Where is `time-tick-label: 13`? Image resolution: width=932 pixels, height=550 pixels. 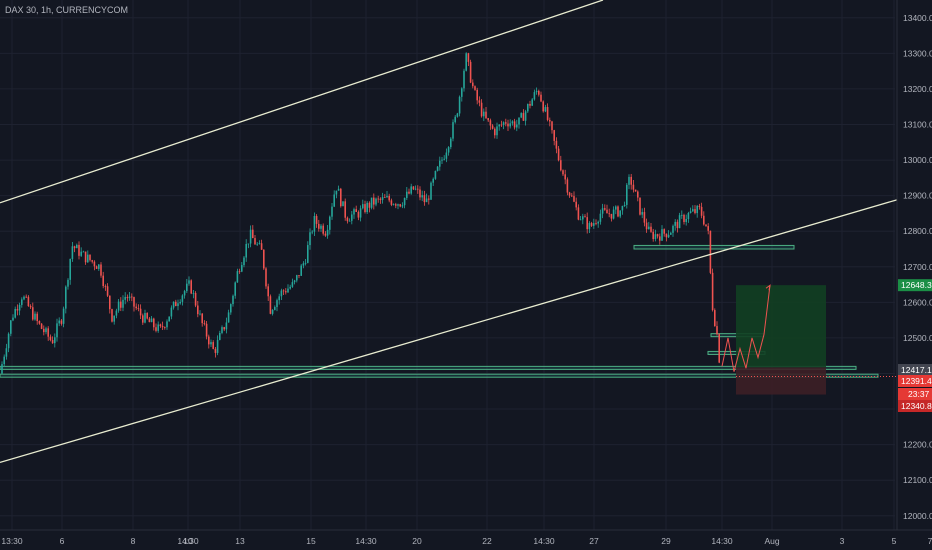
time-tick-label: 13 is located at coordinates (240, 541).